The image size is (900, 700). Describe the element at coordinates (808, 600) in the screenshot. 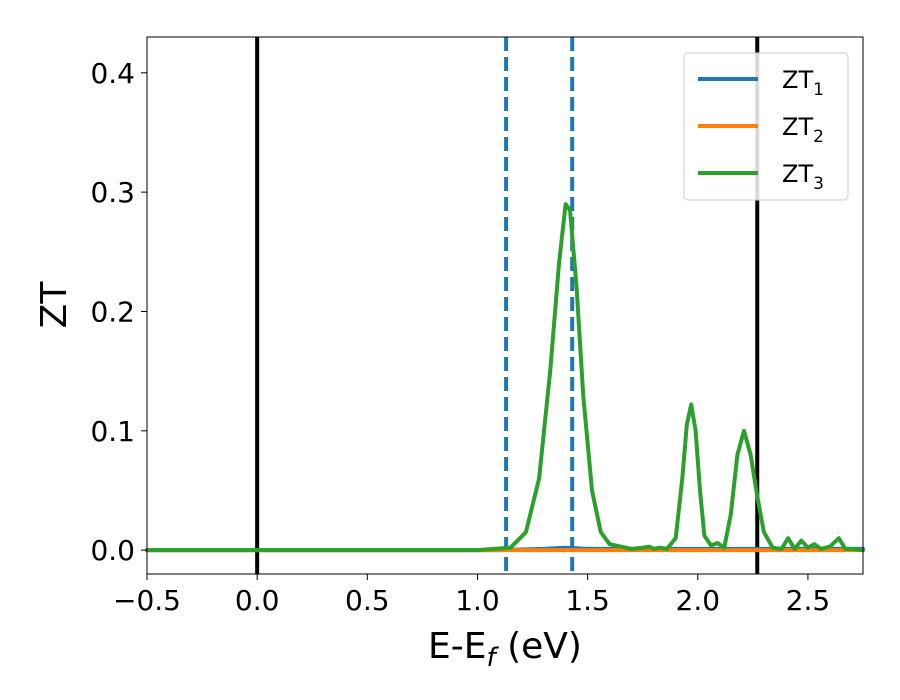

I see `x-tick-label: 2.5` at that location.